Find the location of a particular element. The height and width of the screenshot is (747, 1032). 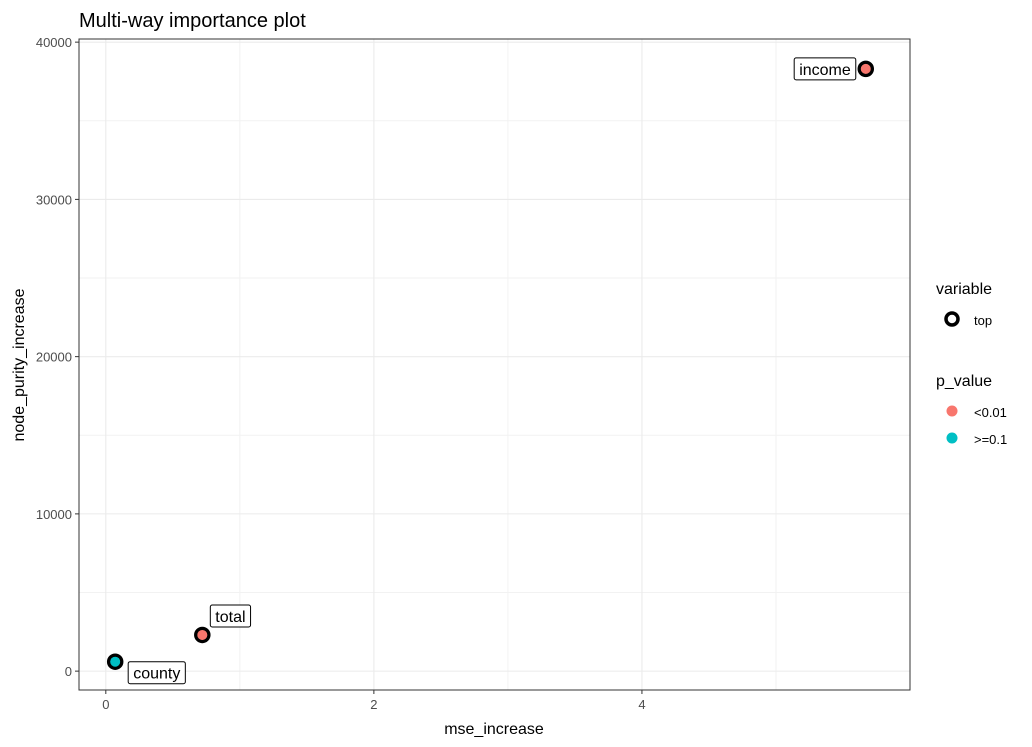

point-label-income: income is located at coordinates (825, 70).